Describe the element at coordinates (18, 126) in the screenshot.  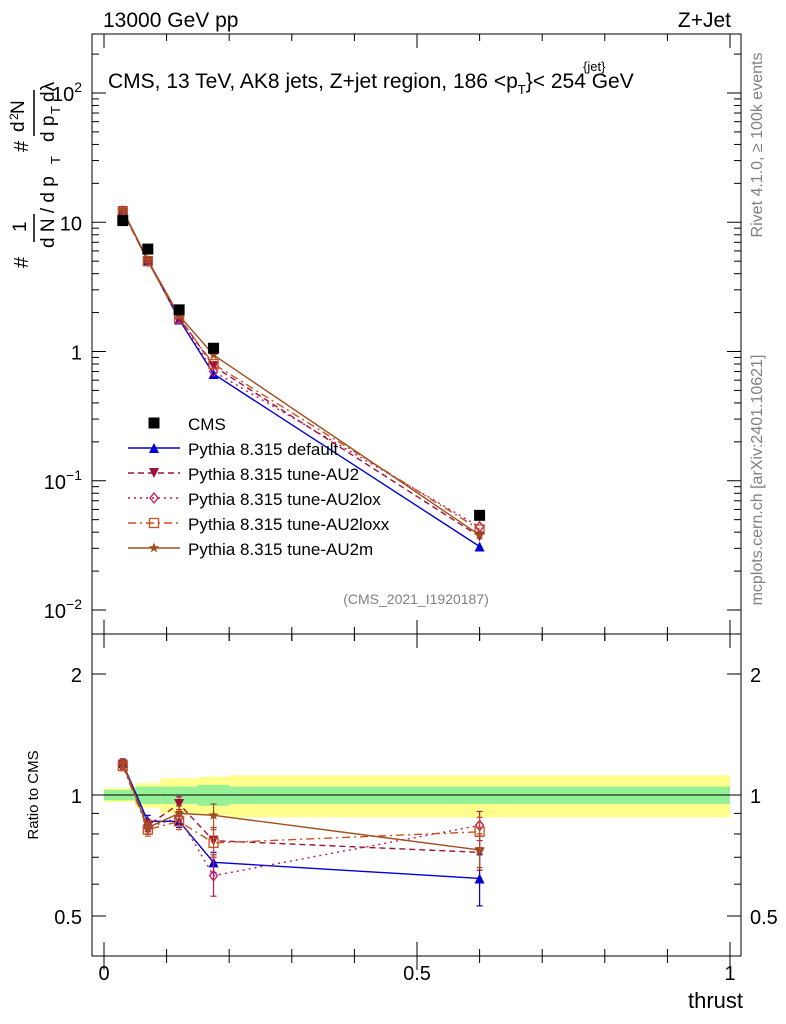
I see `svg-text: d` at that location.